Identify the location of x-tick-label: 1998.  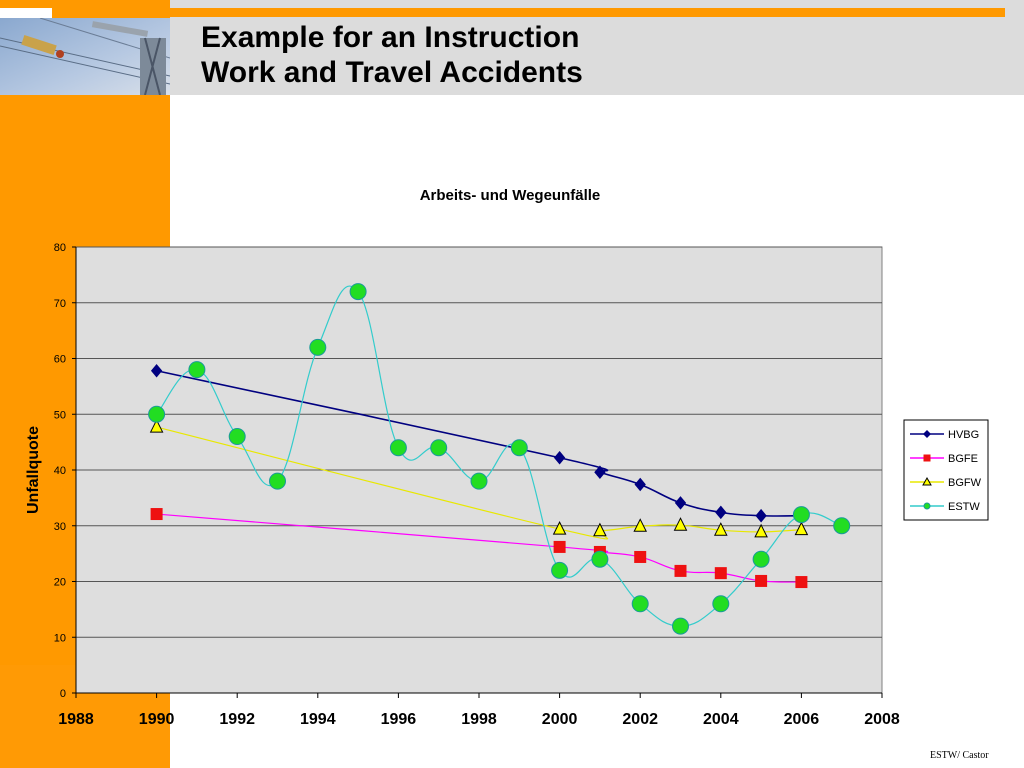
(479, 719).